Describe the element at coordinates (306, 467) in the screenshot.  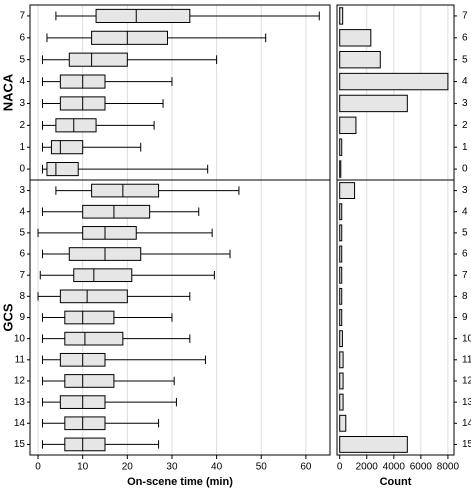
I see `x-tick-label: 60` at that location.